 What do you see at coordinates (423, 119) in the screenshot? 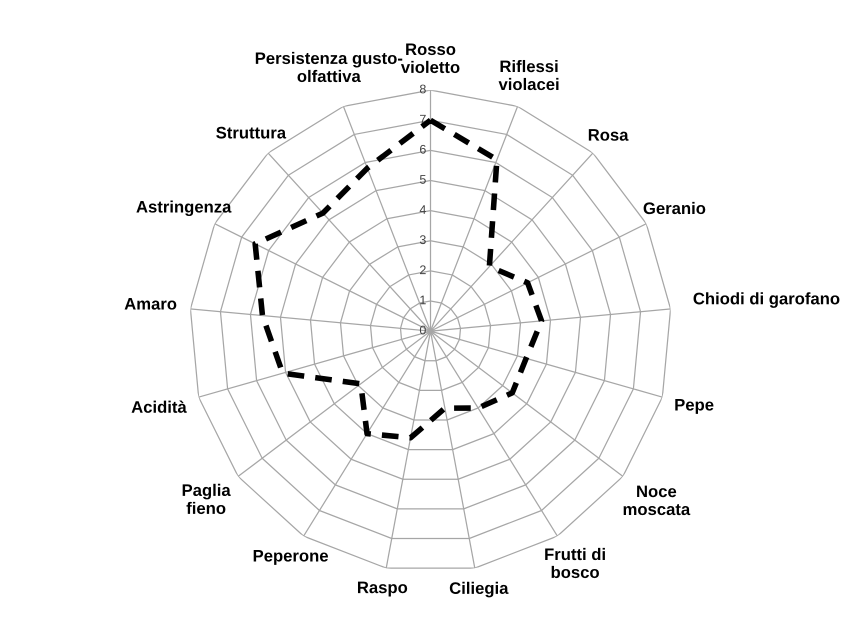
I see `y-tick-label: 7` at bounding box center [423, 119].